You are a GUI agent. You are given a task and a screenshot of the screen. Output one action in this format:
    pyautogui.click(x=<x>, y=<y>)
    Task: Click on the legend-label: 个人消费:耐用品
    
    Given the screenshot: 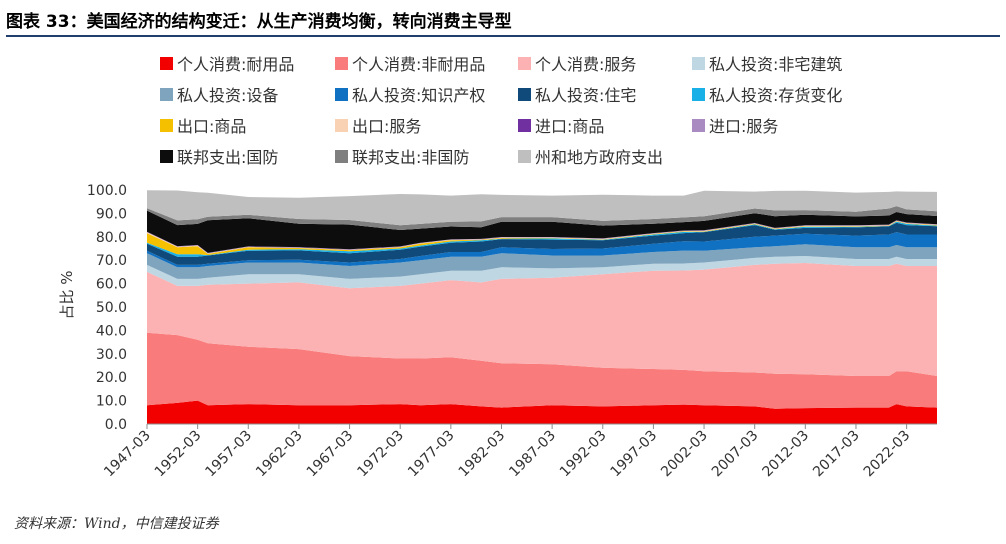 What is the action you would take?
    pyautogui.click(x=236, y=64)
    